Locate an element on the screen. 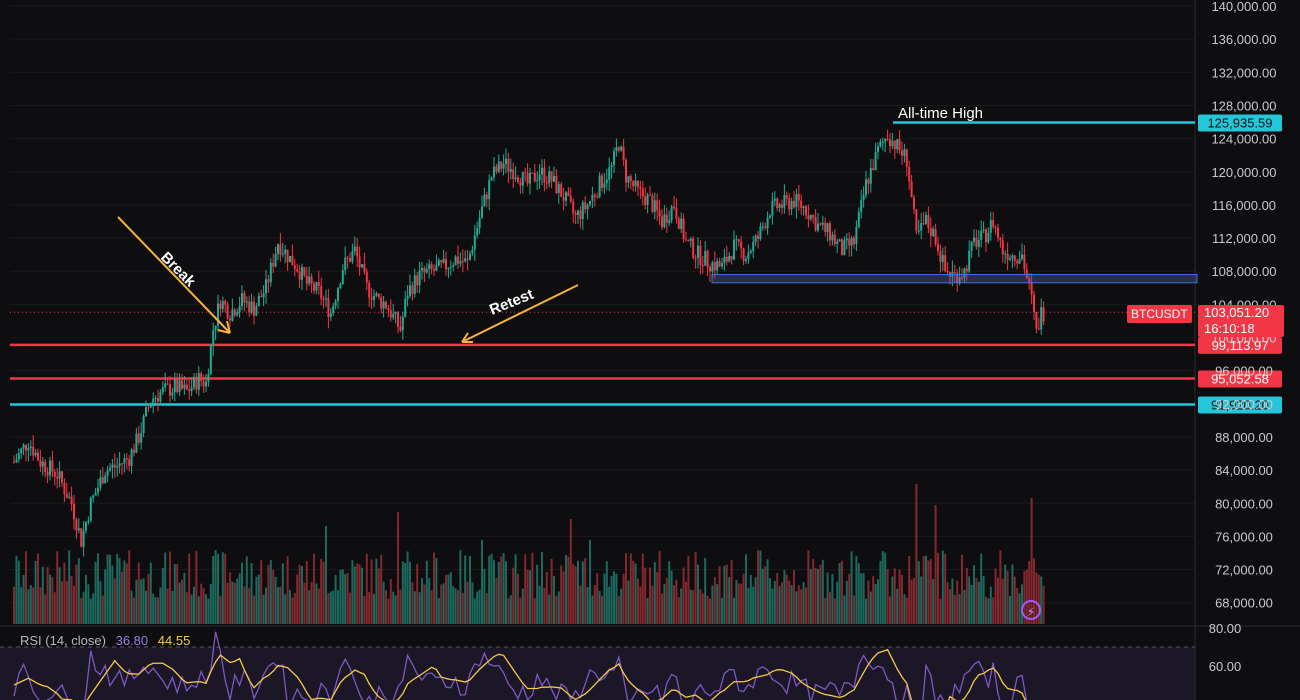 This screenshot has height=700, width=1300. current-price-label: 103,051.20 is located at coordinates (1237, 312).